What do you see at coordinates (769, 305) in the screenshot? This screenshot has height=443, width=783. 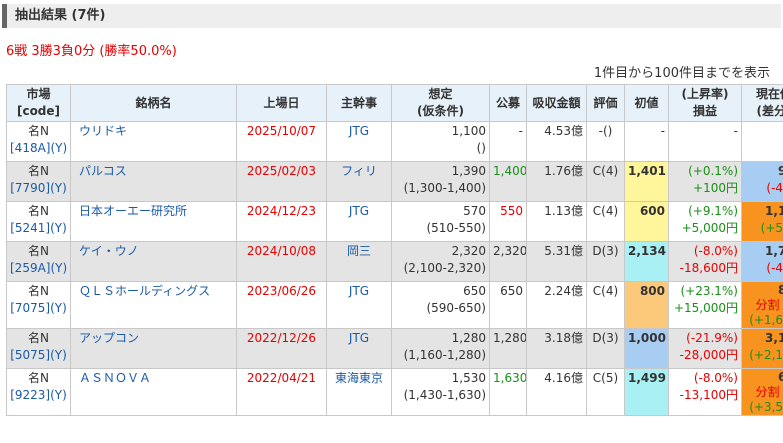 I see `cell-text: 分割 3倍` at bounding box center [769, 305].